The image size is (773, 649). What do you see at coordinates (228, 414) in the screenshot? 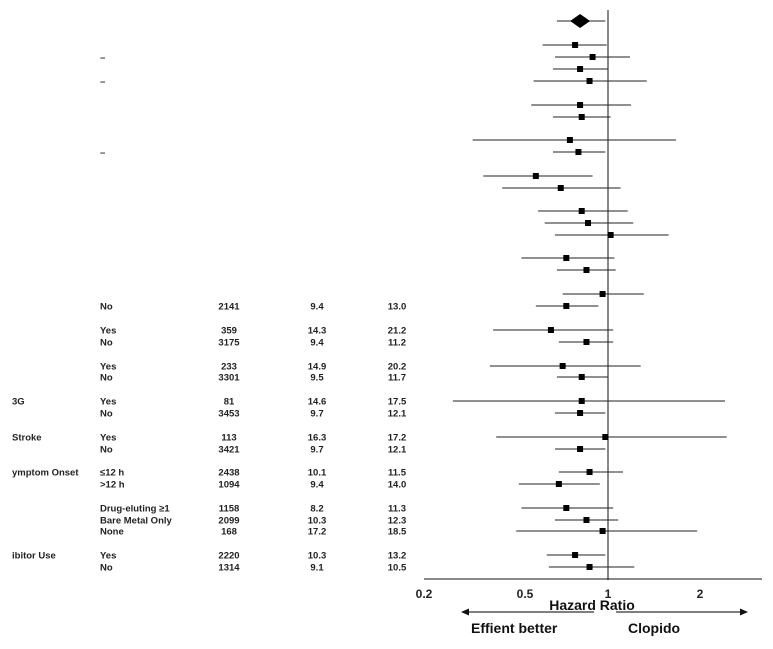
I see `n-value: 3453` at bounding box center [228, 414].